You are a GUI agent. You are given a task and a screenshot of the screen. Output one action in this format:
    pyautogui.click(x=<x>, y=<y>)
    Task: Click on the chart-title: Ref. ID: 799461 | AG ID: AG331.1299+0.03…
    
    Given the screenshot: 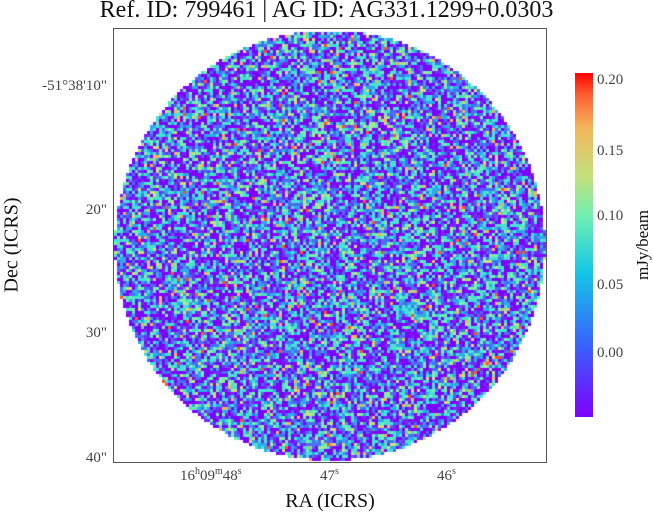 What is the action you would take?
    pyautogui.click(x=326, y=11)
    